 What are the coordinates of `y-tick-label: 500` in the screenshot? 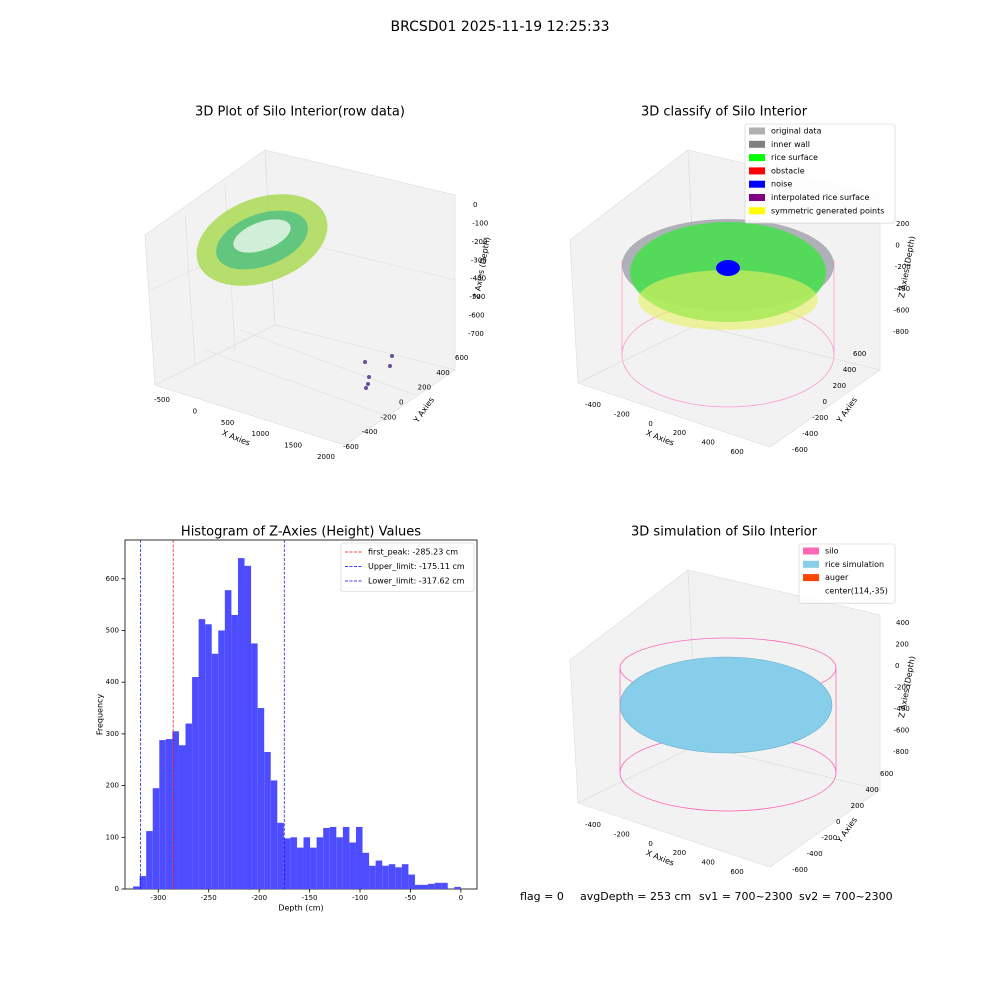 It's located at (112, 630).